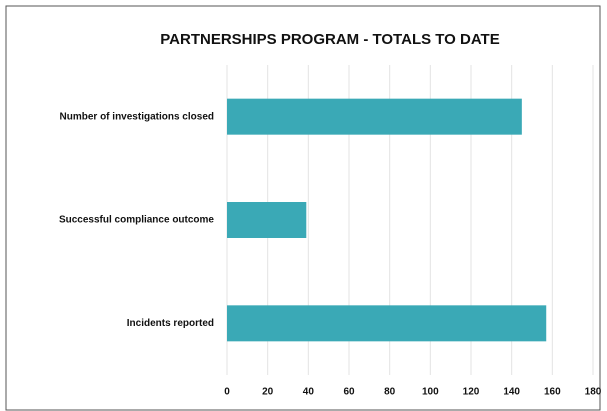 Image resolution: width=607 pixels, height=411 pixels. I want to click on x-tick-label: 160, so click(552, 392).